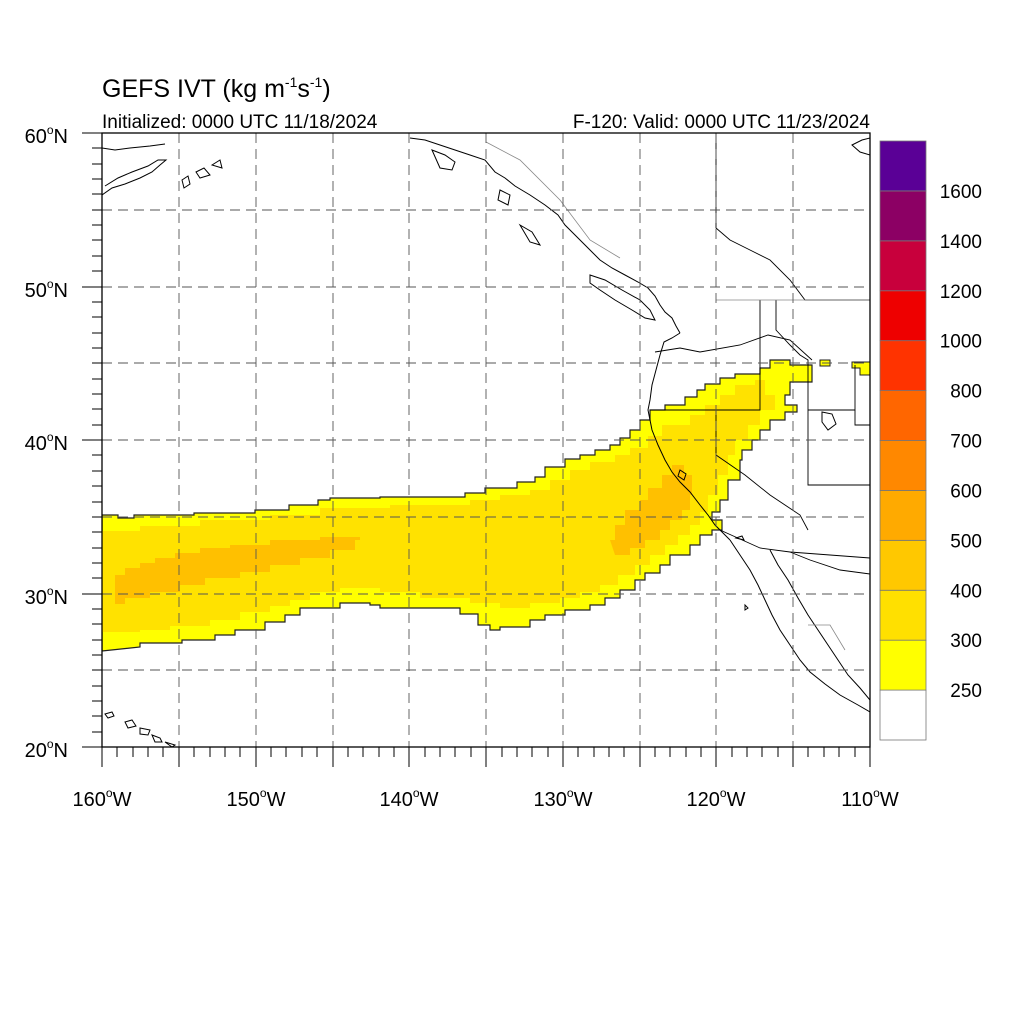 Image resolution: width=1024 pixels, height=1024 pixels. Describe the element at coordinates (930, 440) in the screenshot. I see `colorbar: 250 300 400 500 600 700 800 1000 1200 1400 1600` at that location.